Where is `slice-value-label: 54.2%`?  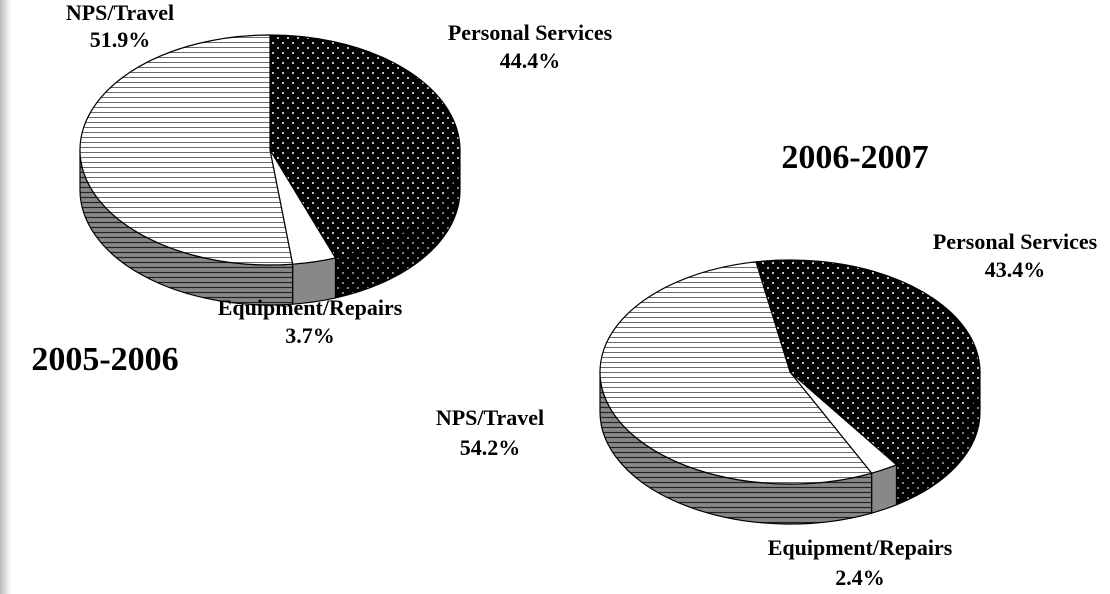
slice-value-label: 54.2% is located at coordinates (490, 447).